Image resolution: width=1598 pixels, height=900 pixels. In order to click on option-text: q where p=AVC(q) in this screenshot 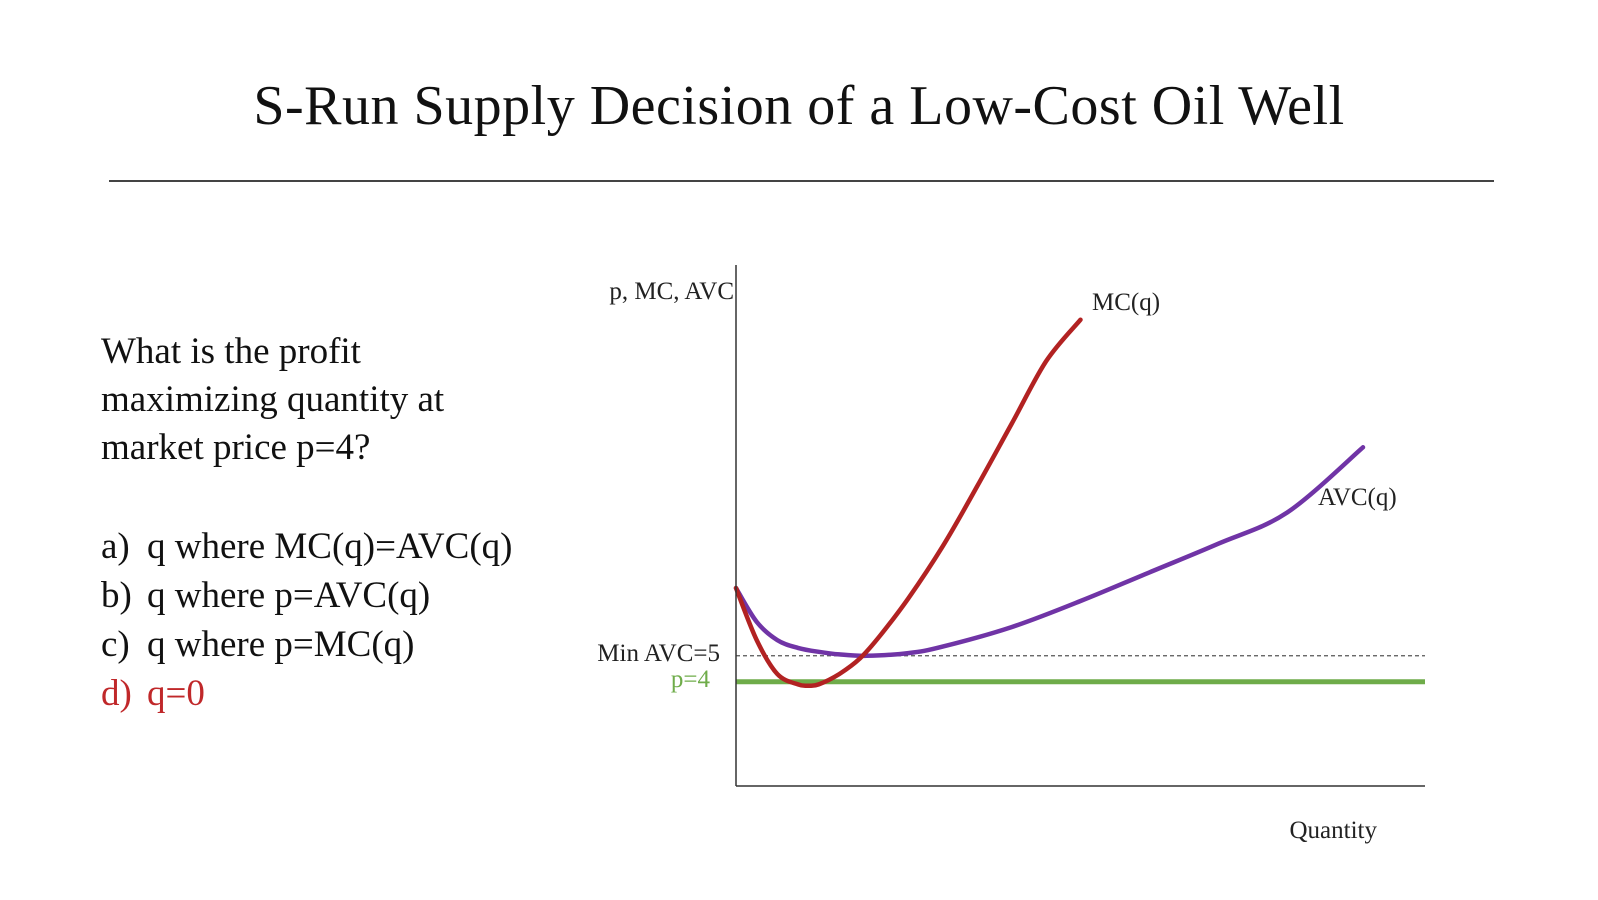, I will do `click(289, 595)`.